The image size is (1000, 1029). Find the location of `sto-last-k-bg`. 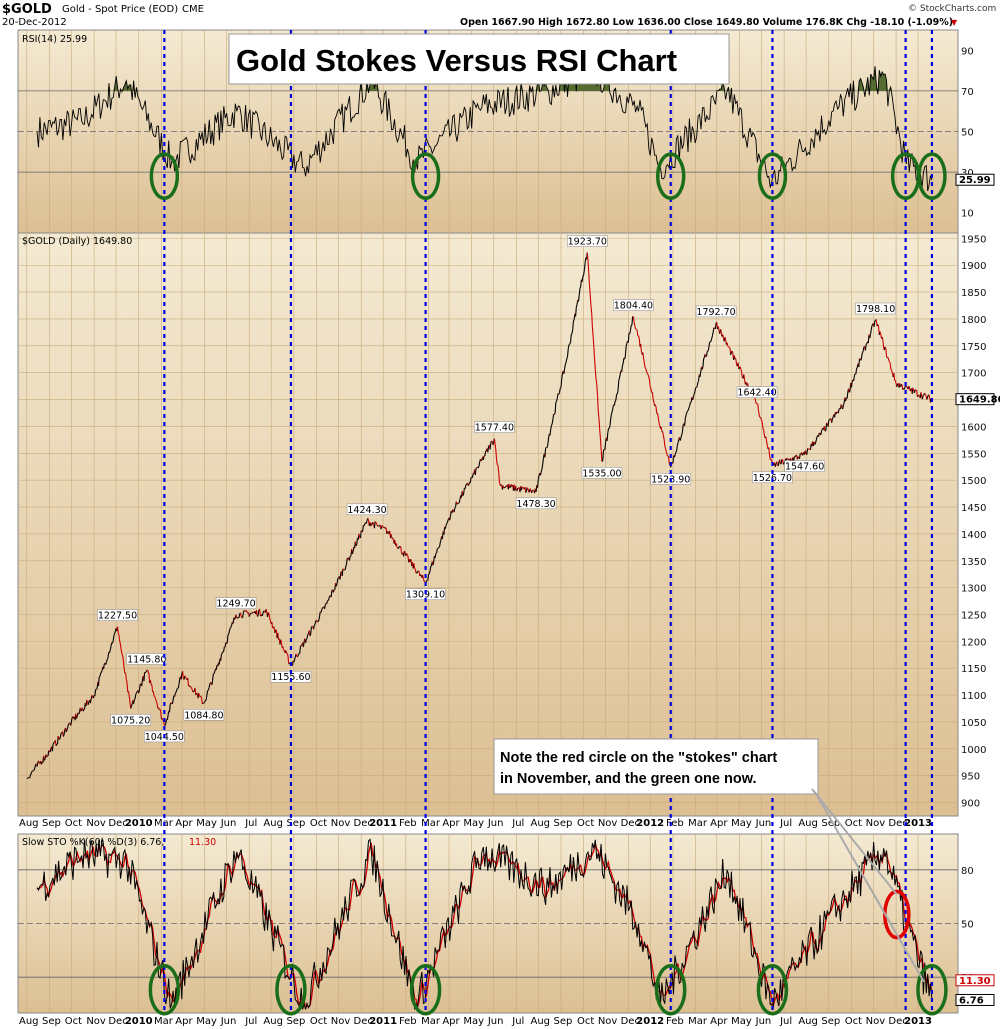

sto-last-k-bg is located at coordinates (975, 999).